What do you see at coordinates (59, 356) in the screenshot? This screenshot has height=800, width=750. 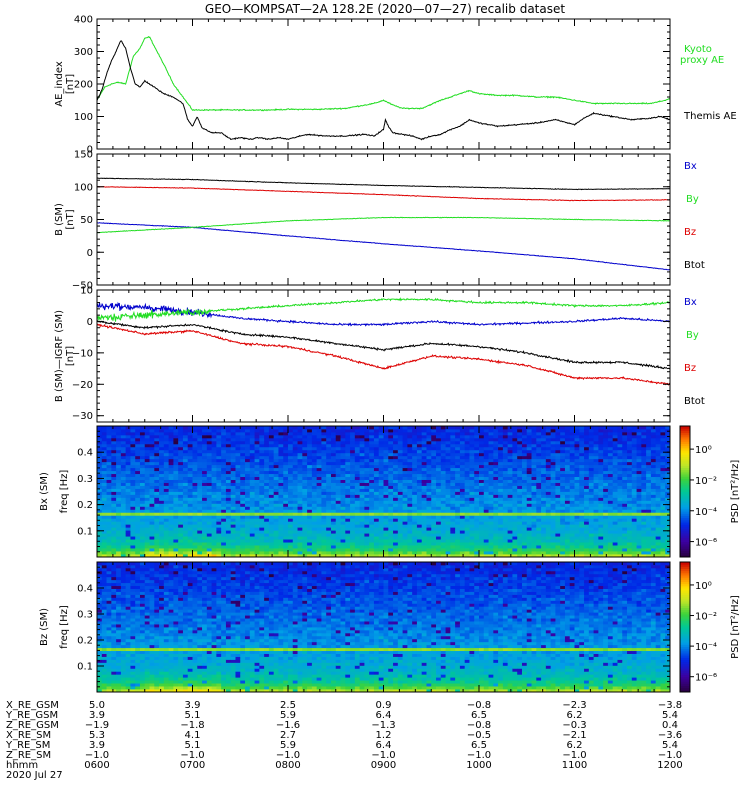 I see `y-axis-label-line: B (SM)—IGRF (SM)` at bounding box center [59, 356].